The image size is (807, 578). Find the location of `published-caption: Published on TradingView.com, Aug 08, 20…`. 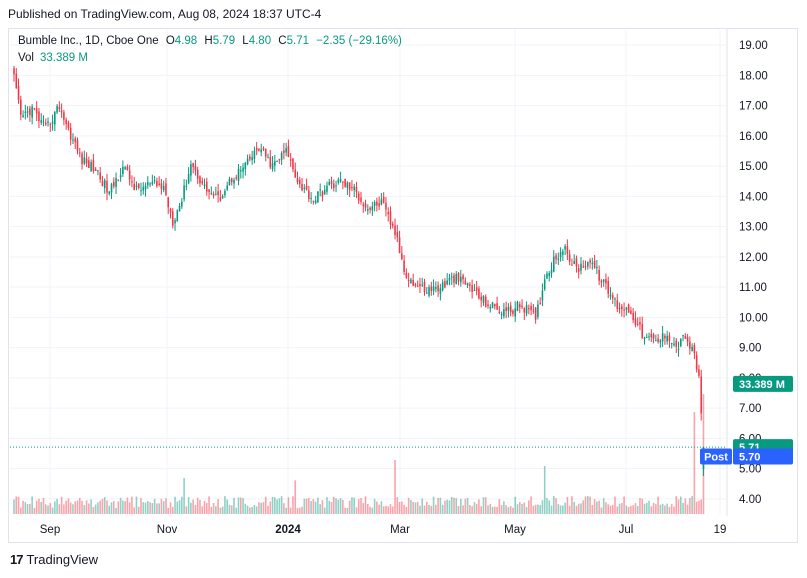

published-caption: Published on TradingView.com, Aug 08, 20… is located at coordinates (165, 14).